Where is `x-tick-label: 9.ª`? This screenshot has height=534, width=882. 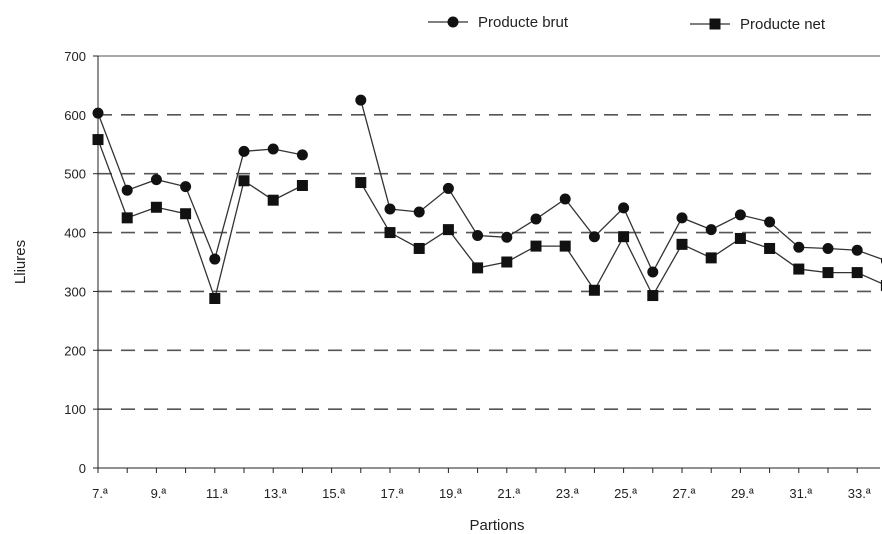 x-tick-label: 9.ª is located at coordinates (159, 493).